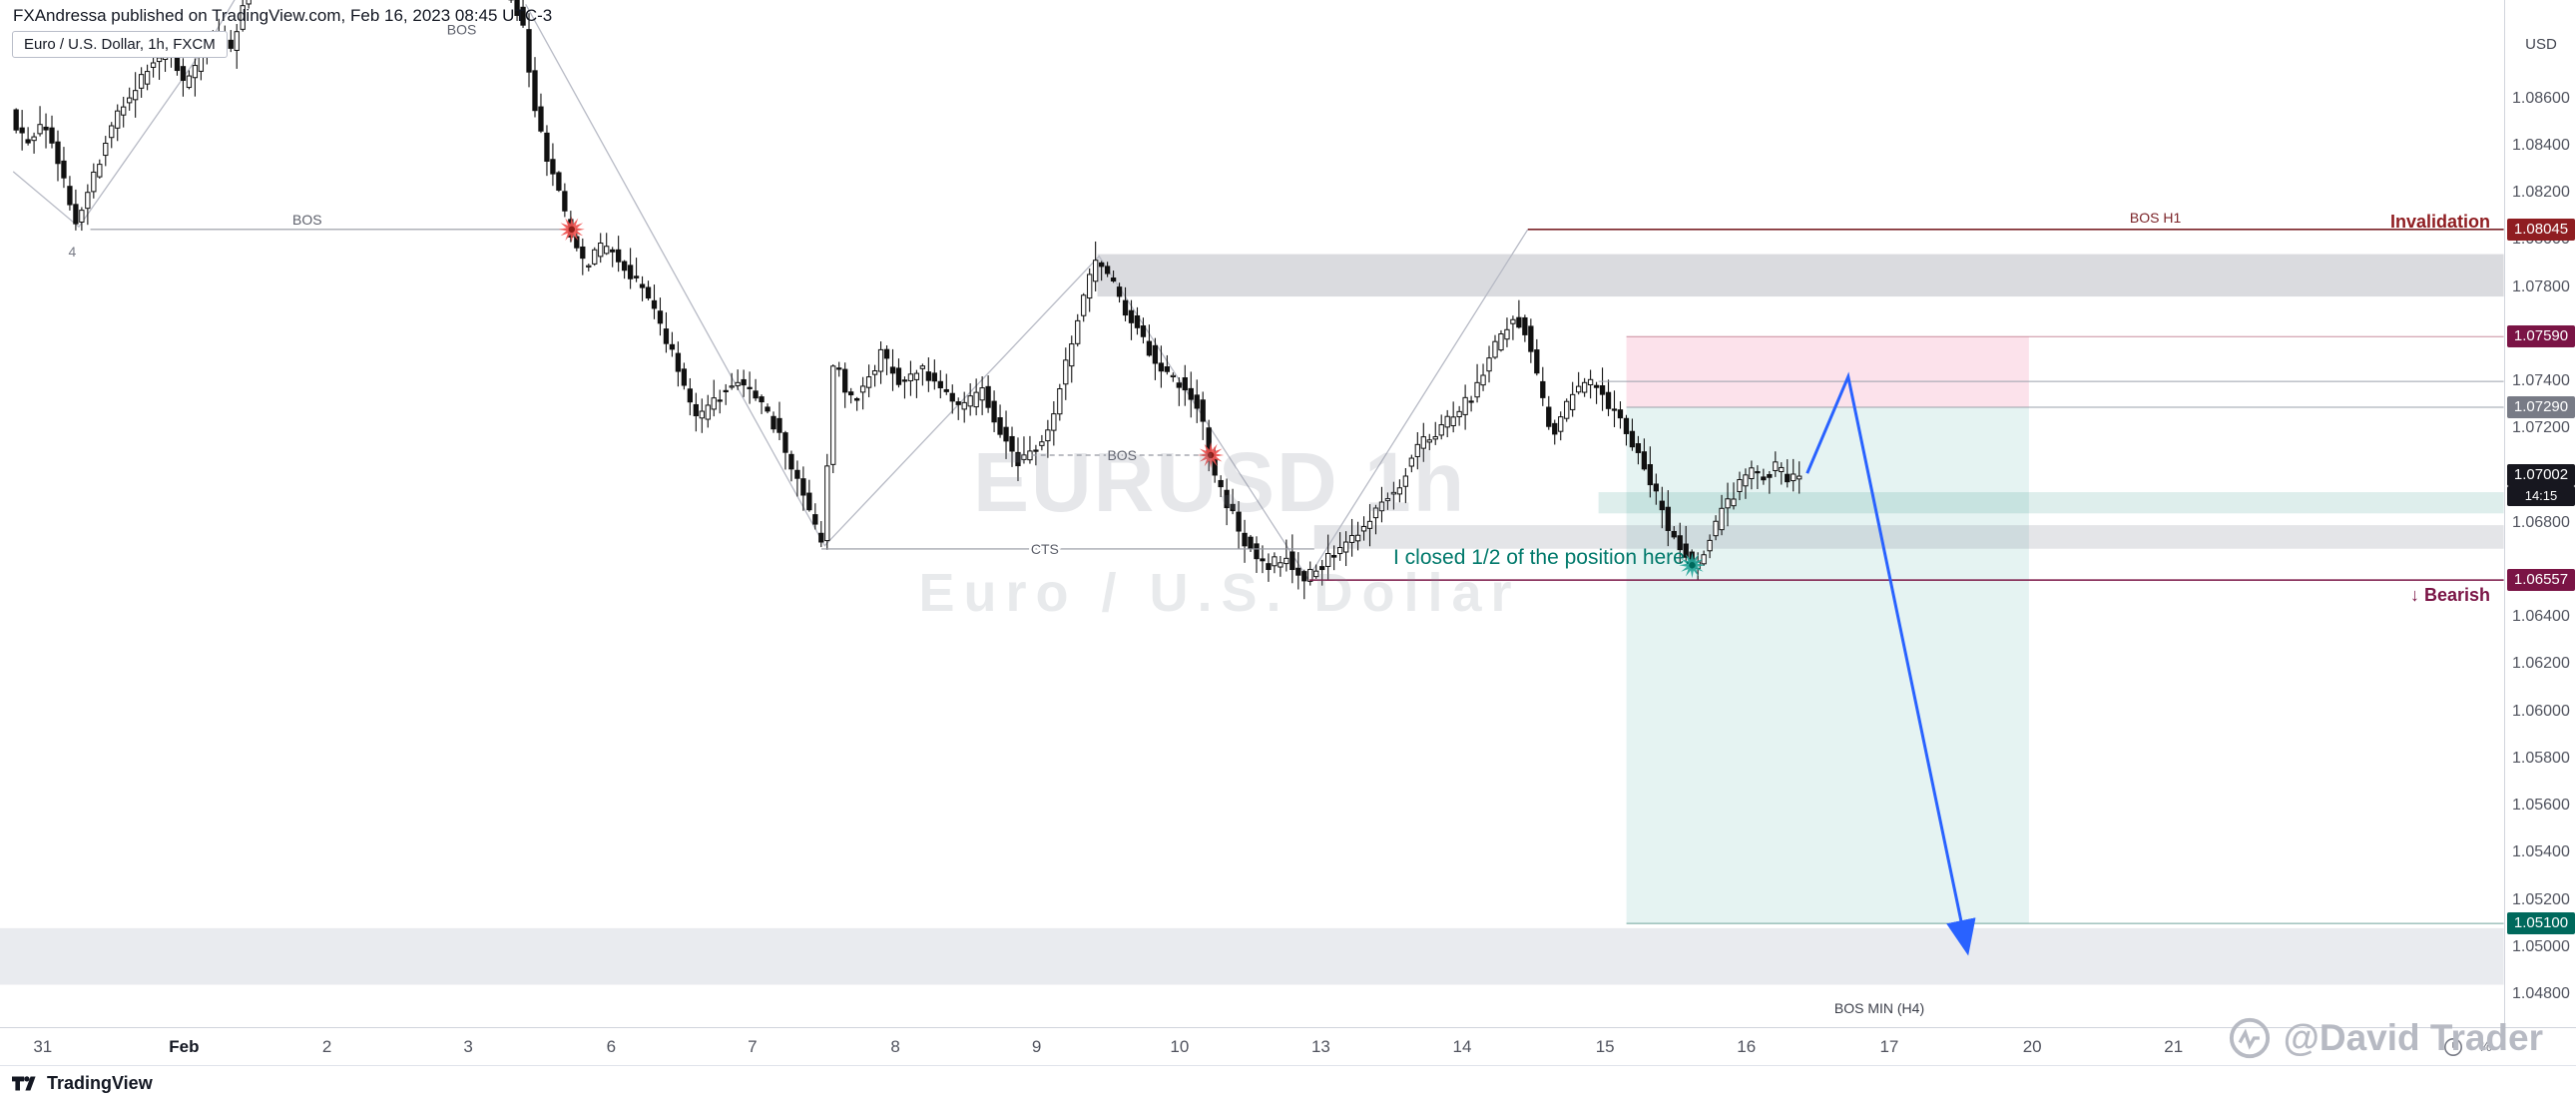 This screenshot has height=1101, width=2576. Describe the element at coordinates (2541, 923) in the screenshot. I see `price-badge-1.05100: 1.05100` at that location.